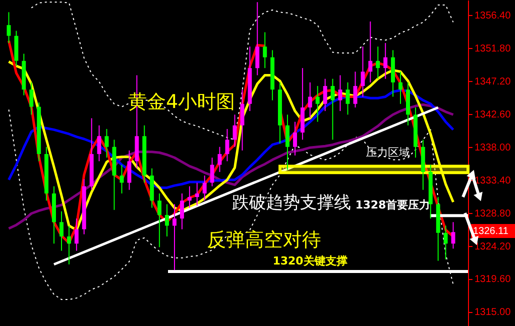 The height and width of the screenshot is (326, 515). Describe the element at coordinates (493, 82) in the screenshot. I see `y-tick-label: 1347.20` at that location.